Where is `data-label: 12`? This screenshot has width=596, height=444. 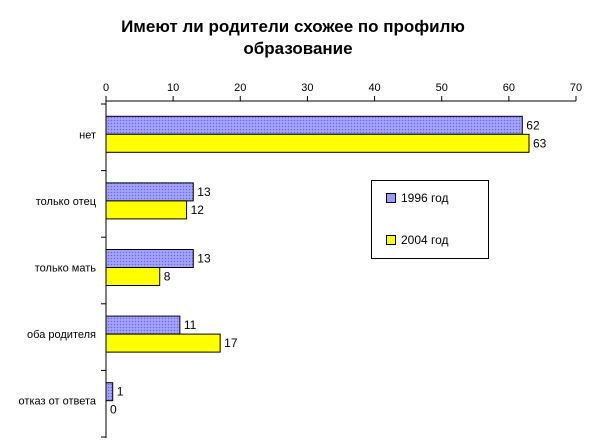 data-label: 12 is located at coordinates (198, 210).